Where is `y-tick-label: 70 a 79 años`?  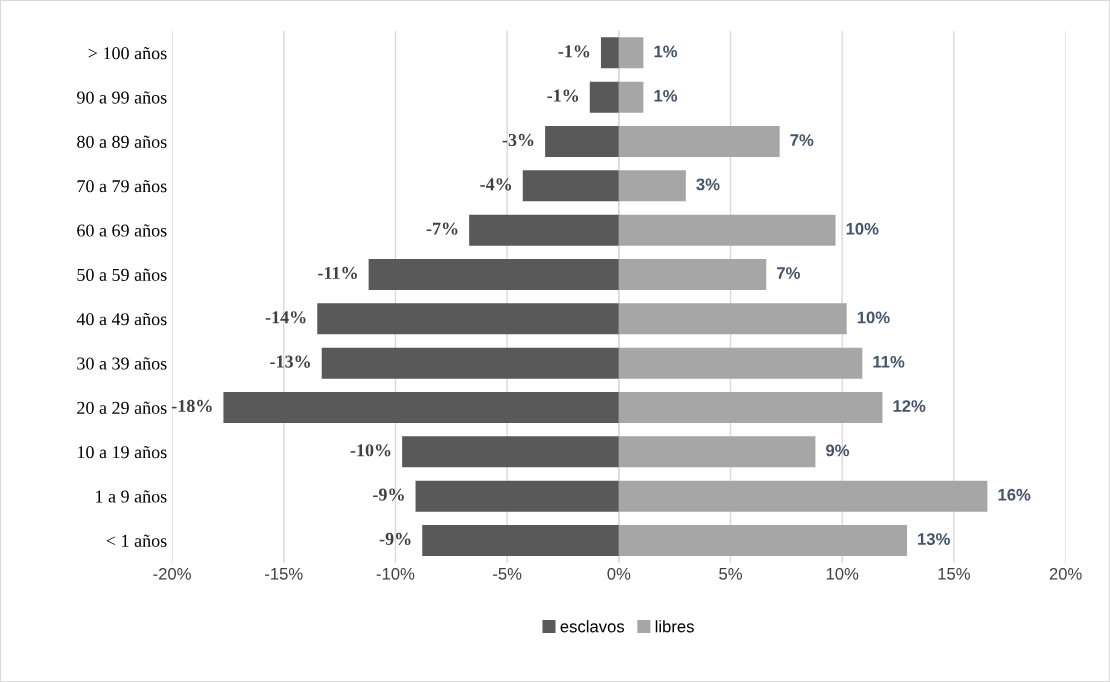 y-tick-label: 70 a 79 años is located at coordinates (122, 186).